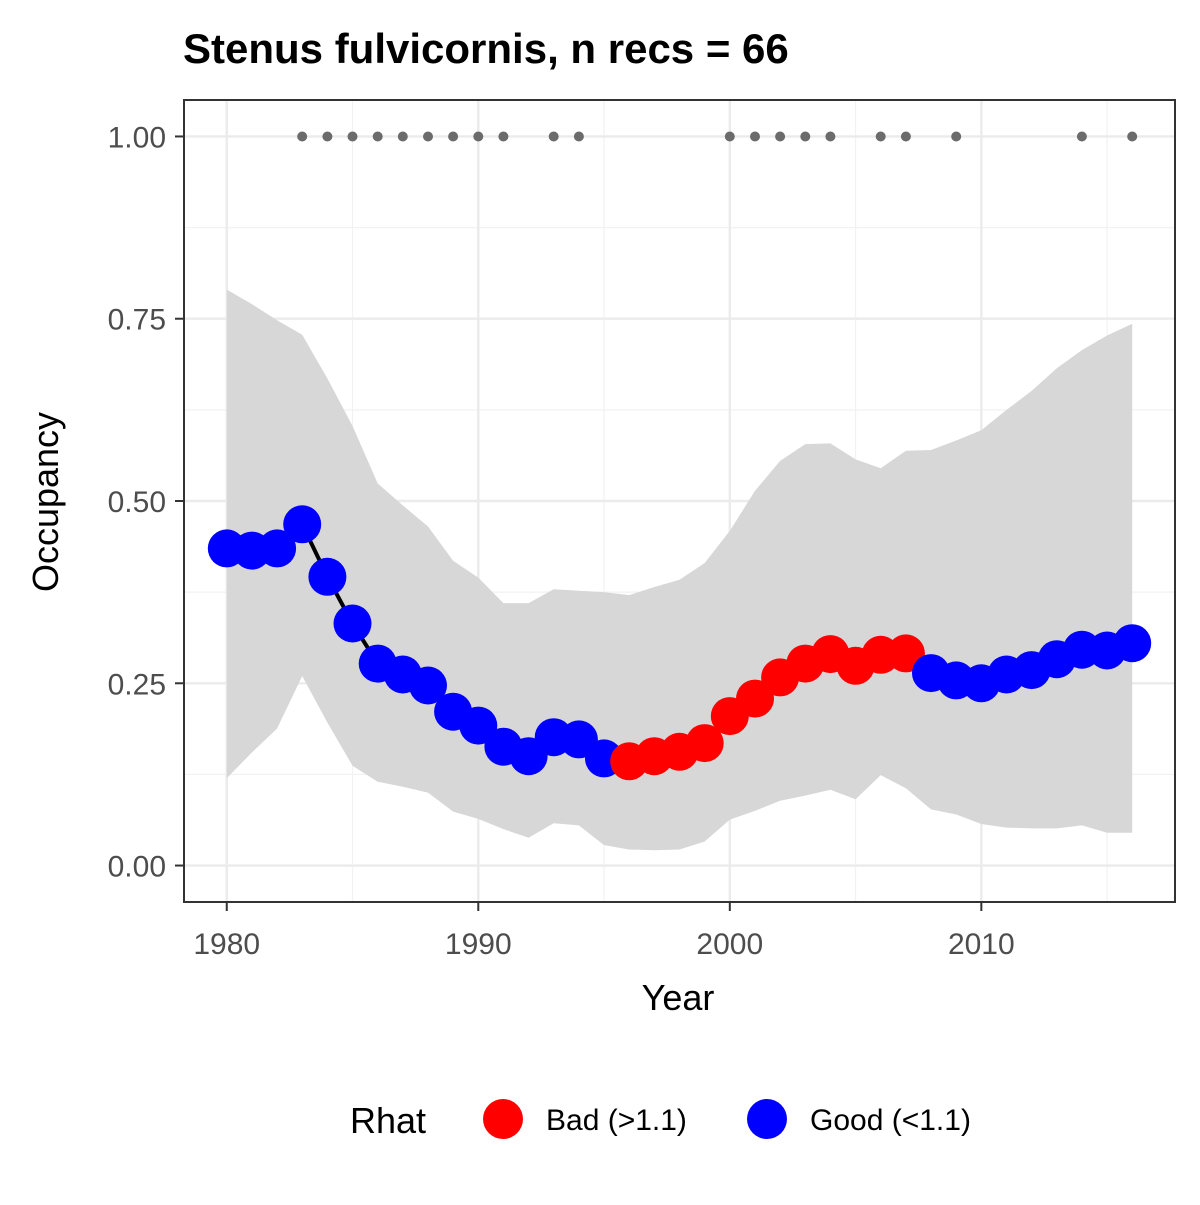 This screenshot has height=1205, width=1200. Describe the element at coordinates (616, 1120) in the screenshot. I see `legend-label-bad: Bad (>1.1)` at that location.